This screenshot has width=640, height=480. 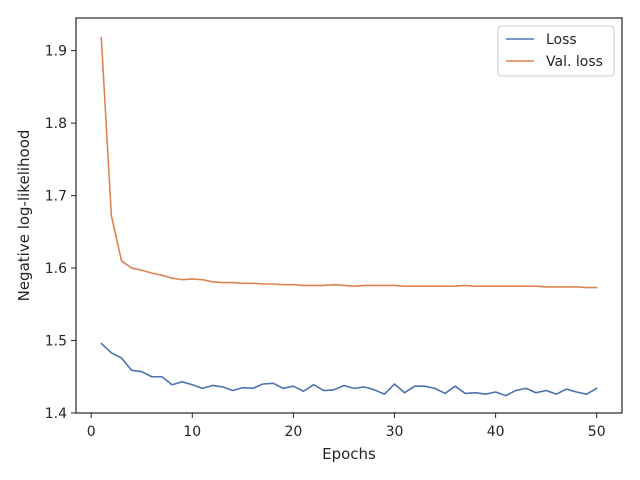 I want to click on x-axis-ticks: 0 10 20 30 40 50, so click(x=346, y=426).